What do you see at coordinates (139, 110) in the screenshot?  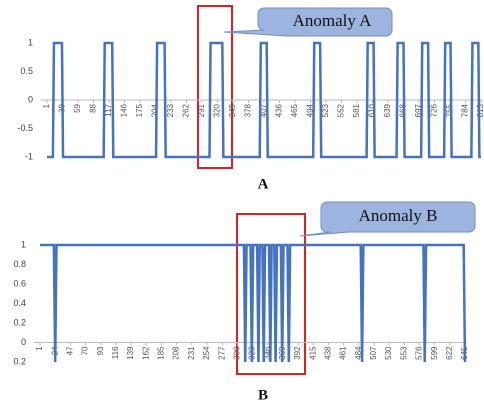 I see `x-tick-label: 175` at bounding box center [139, 110].